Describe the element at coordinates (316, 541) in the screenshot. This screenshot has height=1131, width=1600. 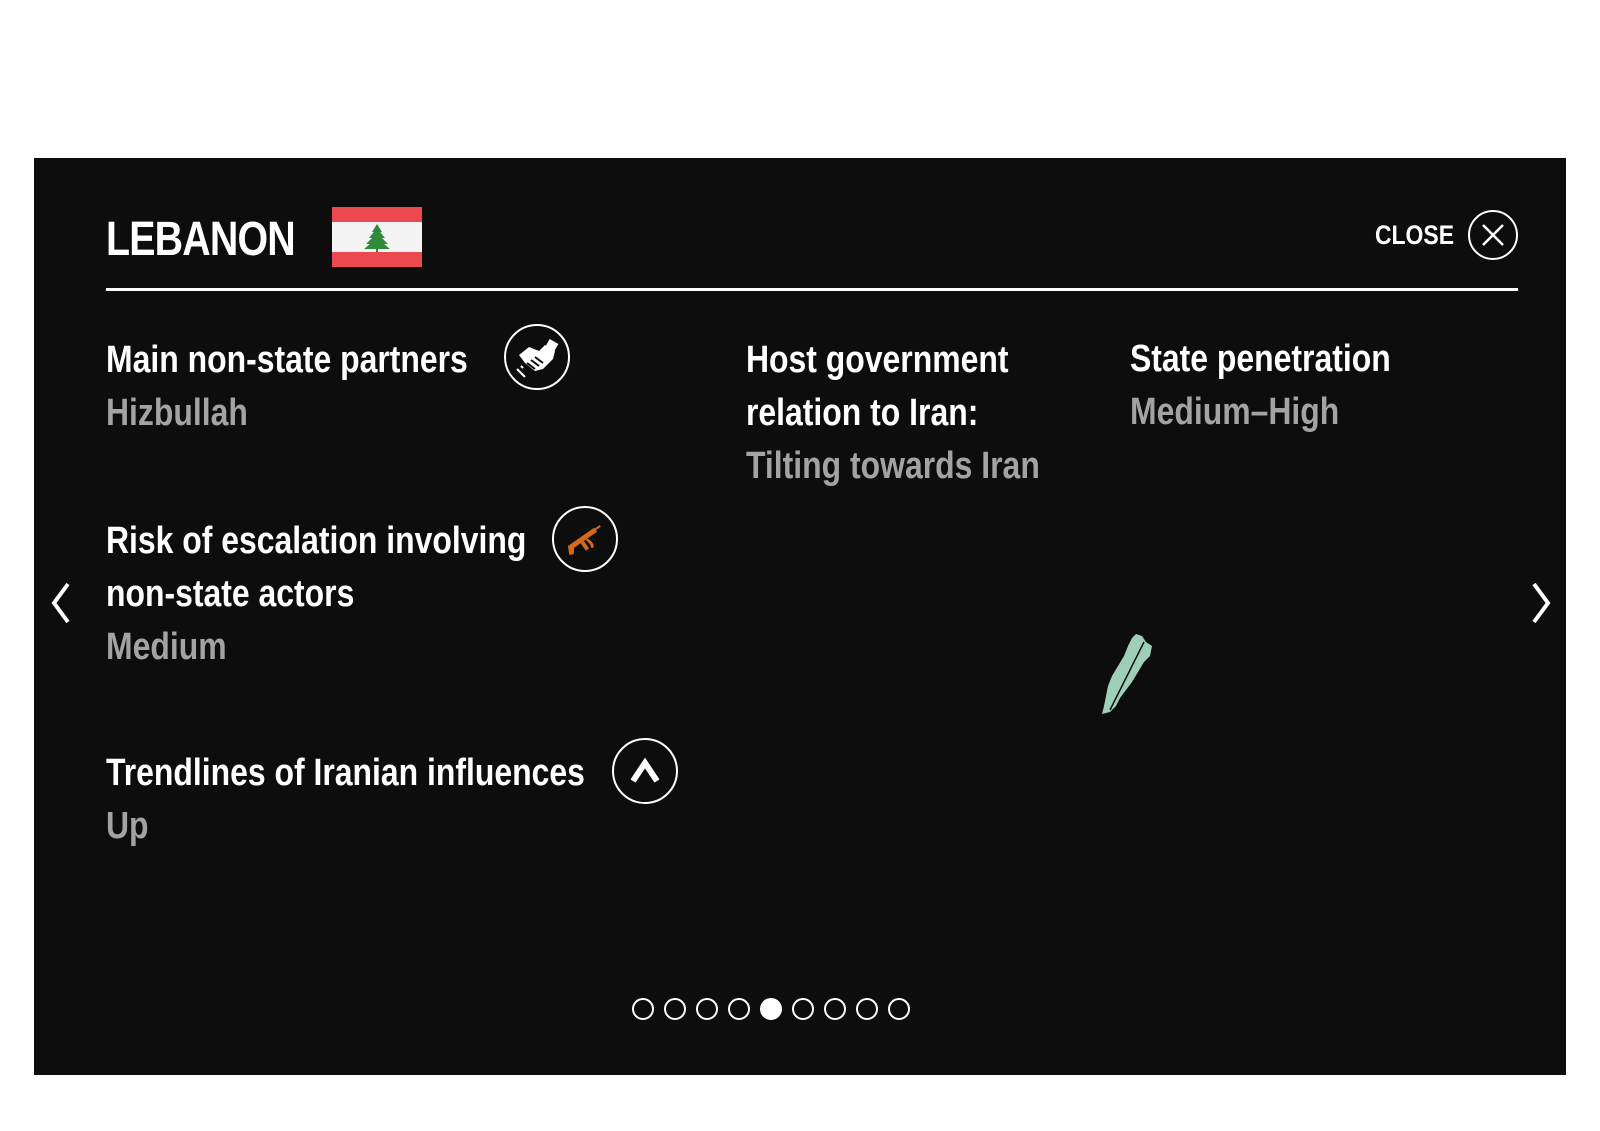
I see `escalation-label-line1: Risk of escalation involving` at that location.